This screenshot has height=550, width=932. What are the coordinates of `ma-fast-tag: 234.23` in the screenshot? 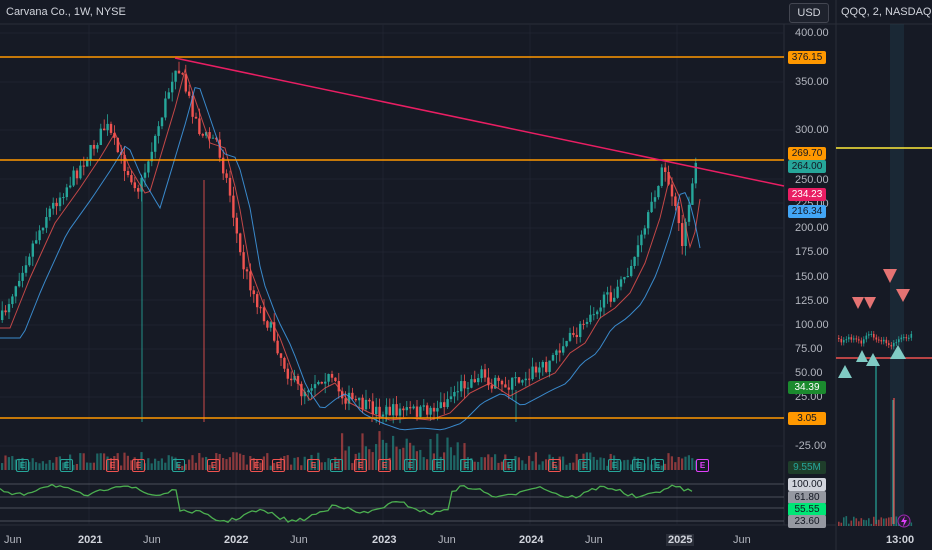 It's located at (807, 194).